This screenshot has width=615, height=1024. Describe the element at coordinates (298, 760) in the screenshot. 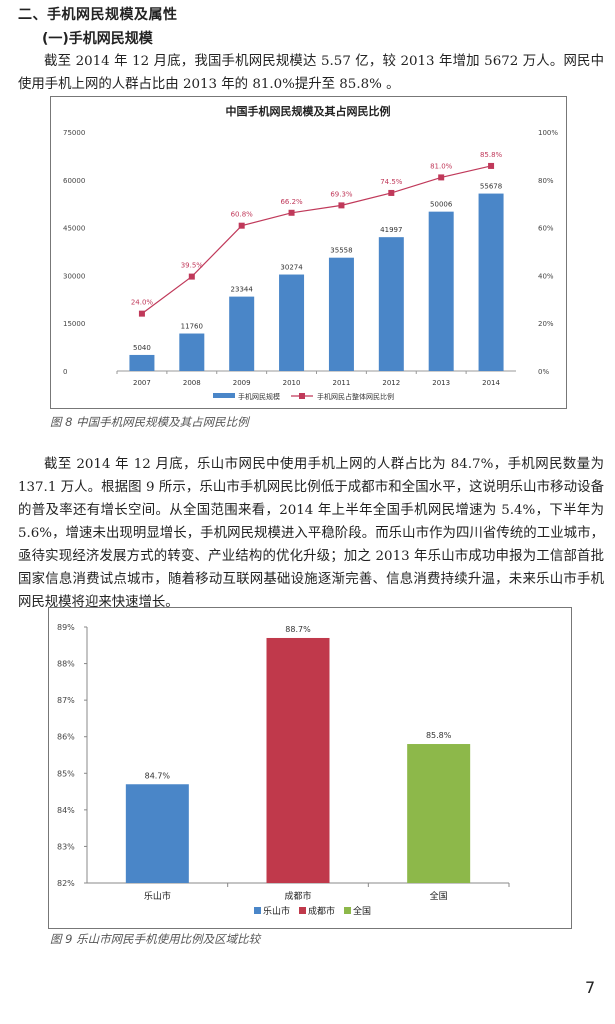

I see `bar-成都市` at that location.